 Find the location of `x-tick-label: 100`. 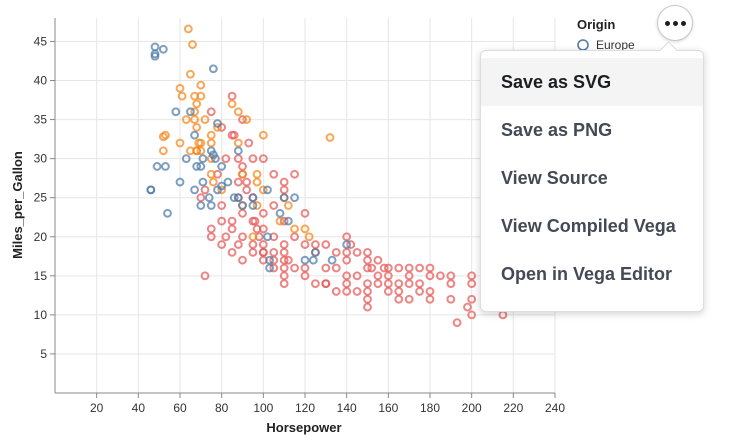

x-tick-label: 100 is located at coordinates (263, 408).